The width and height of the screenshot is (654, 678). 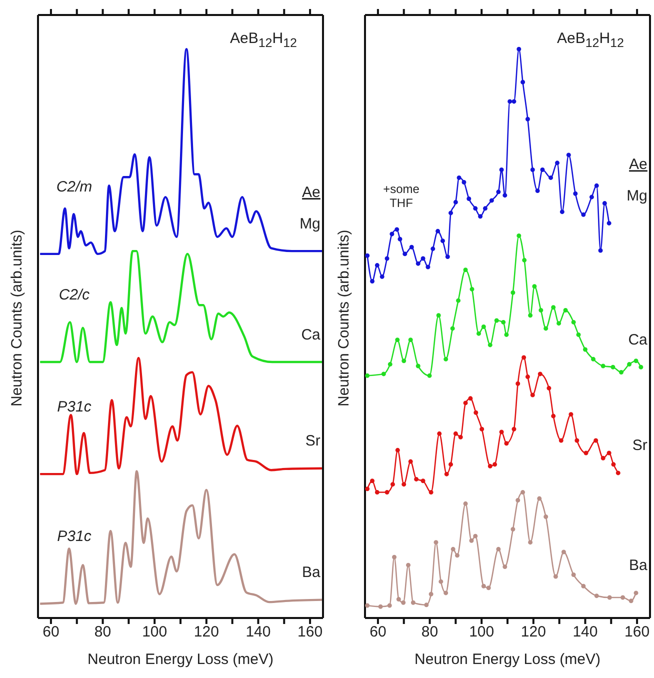 What do you see at coordinates (258, 632) in the screenshot?
I see `x-tick-label: 140` at bounding box center [258, 632].